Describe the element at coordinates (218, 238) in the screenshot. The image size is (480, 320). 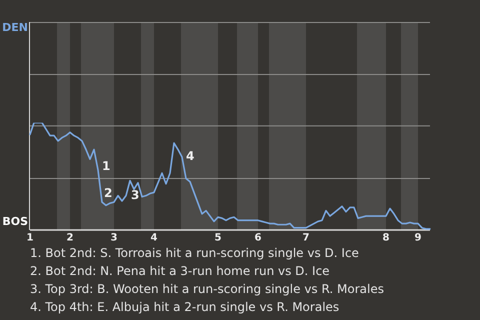
I see `x-tick-label: 5` at that location.